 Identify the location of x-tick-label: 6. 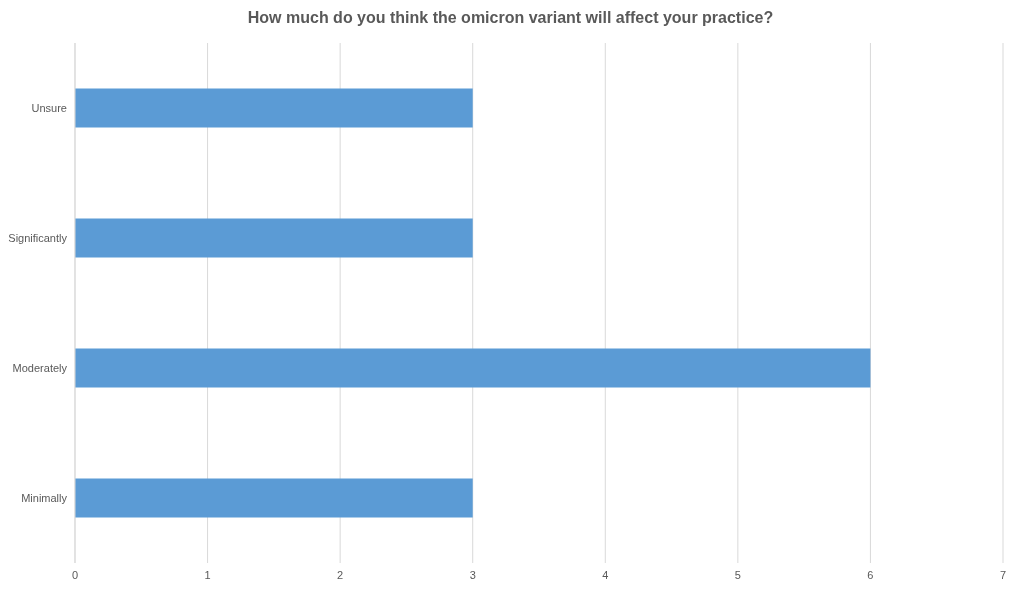
(870, 574).